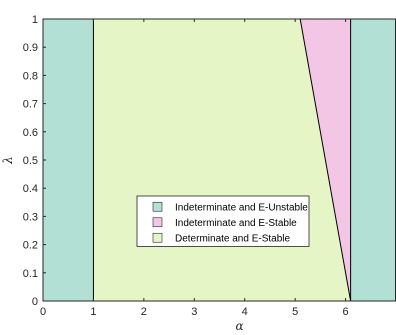  What do you see at coordinates (346, 312) in the screenshot?
I see `x-tick-label: 6` at bounding box center [346, 312].